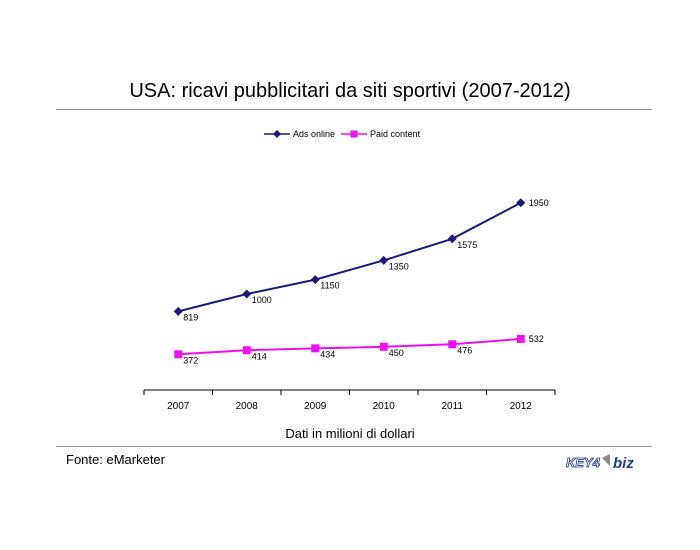 This screenshot has height=550, width=700. What do you see at coordinates (354, 109) in the screenshot?
I see `title-divider` at bounding box center [354, 109].